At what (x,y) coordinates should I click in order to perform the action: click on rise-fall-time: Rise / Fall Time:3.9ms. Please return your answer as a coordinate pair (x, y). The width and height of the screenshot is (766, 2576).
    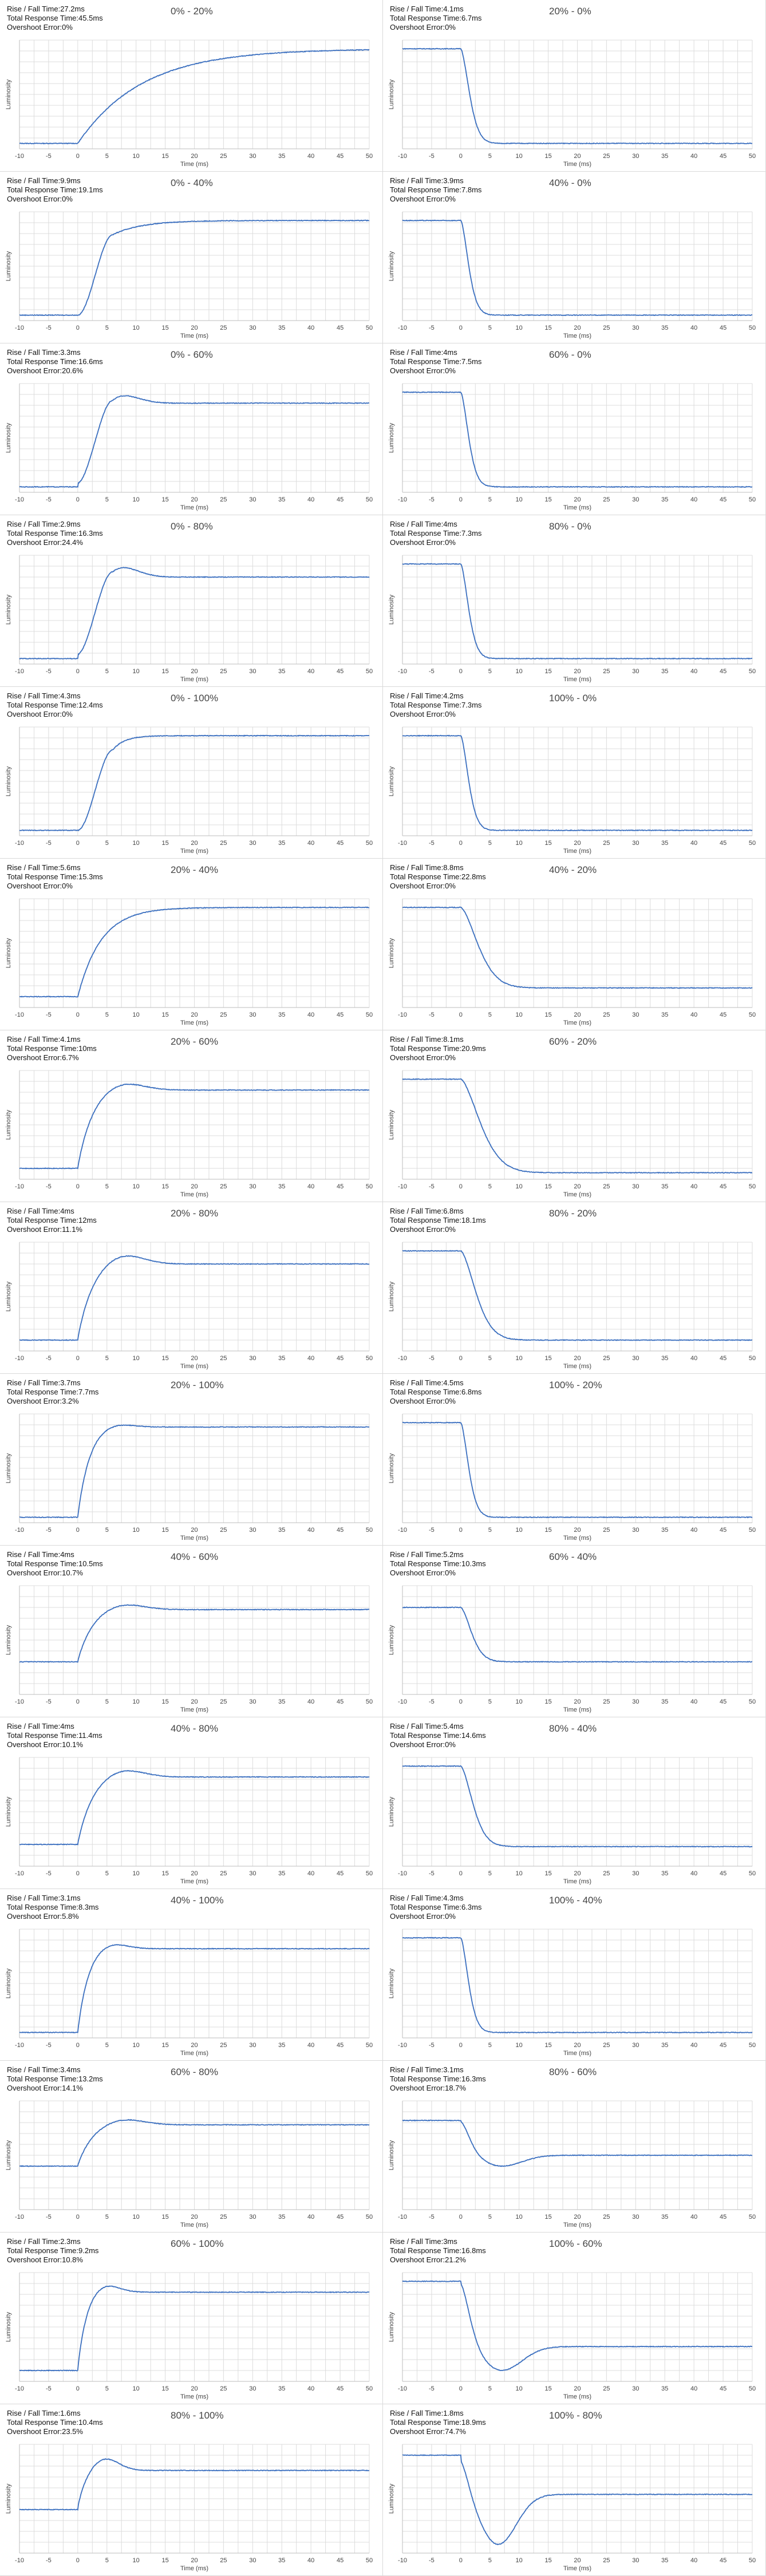
    Looking at the image, I should click on (435, 180).